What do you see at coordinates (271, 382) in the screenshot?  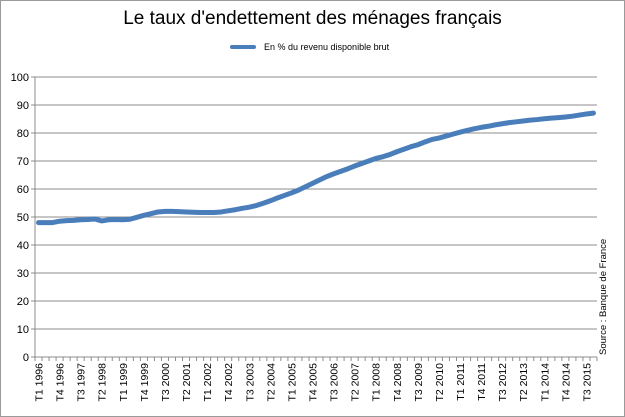 I see `x-tick-label: T2 2004` at bounding box center [271, 382].